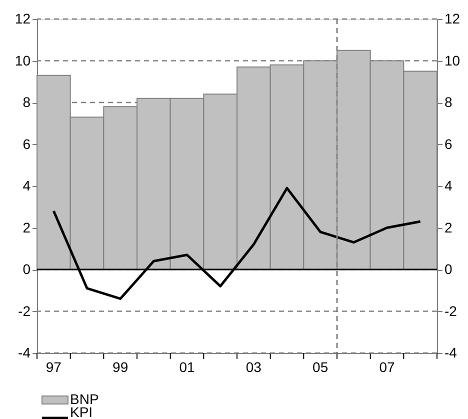 Image resolution: width=468 pixels, height=419 pixels. I want to click on x-tick-label: 01, so click(187, 367).